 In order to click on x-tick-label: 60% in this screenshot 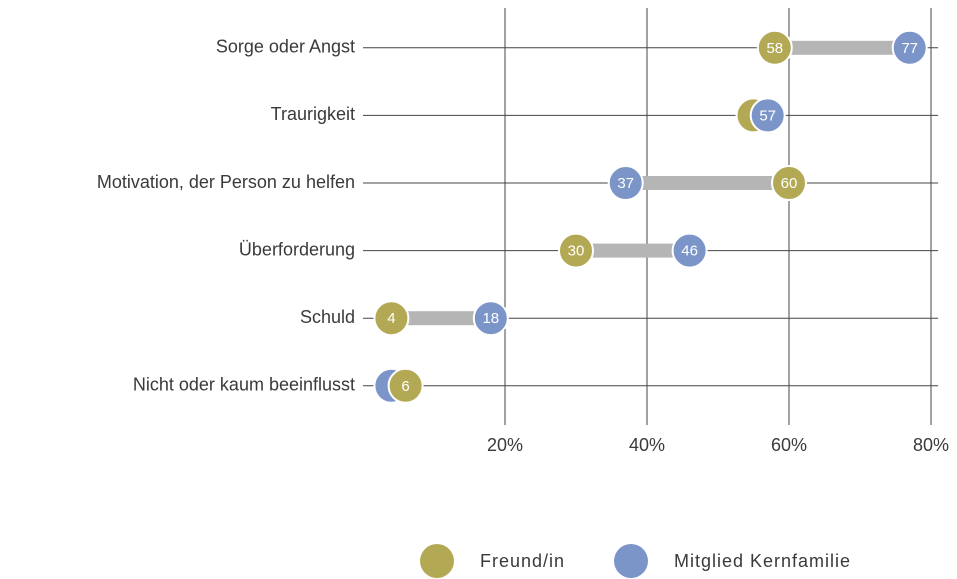, I will do `click(789, 445)`.